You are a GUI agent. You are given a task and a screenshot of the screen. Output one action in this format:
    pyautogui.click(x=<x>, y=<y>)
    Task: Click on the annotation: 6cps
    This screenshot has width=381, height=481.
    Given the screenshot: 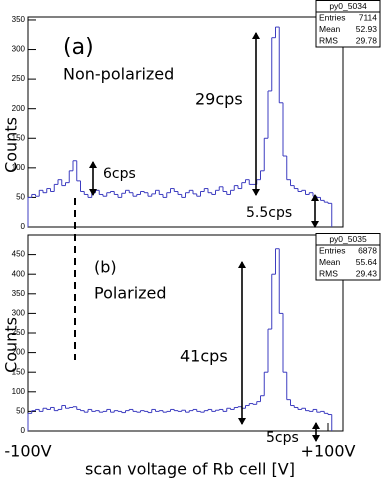 What is the action you would take?
    pyautogui.click(x=119, y=174)
    